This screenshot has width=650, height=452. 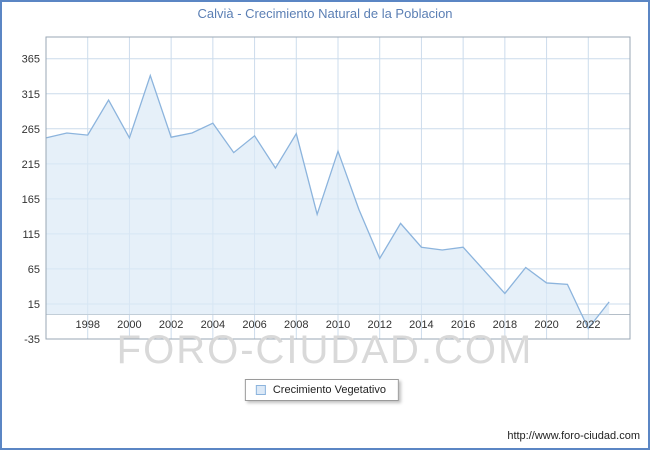 What do you see at coordinates (129, 325) in the screenshot?
I see `svg-text: 2000` at bounding box center [129, 325].